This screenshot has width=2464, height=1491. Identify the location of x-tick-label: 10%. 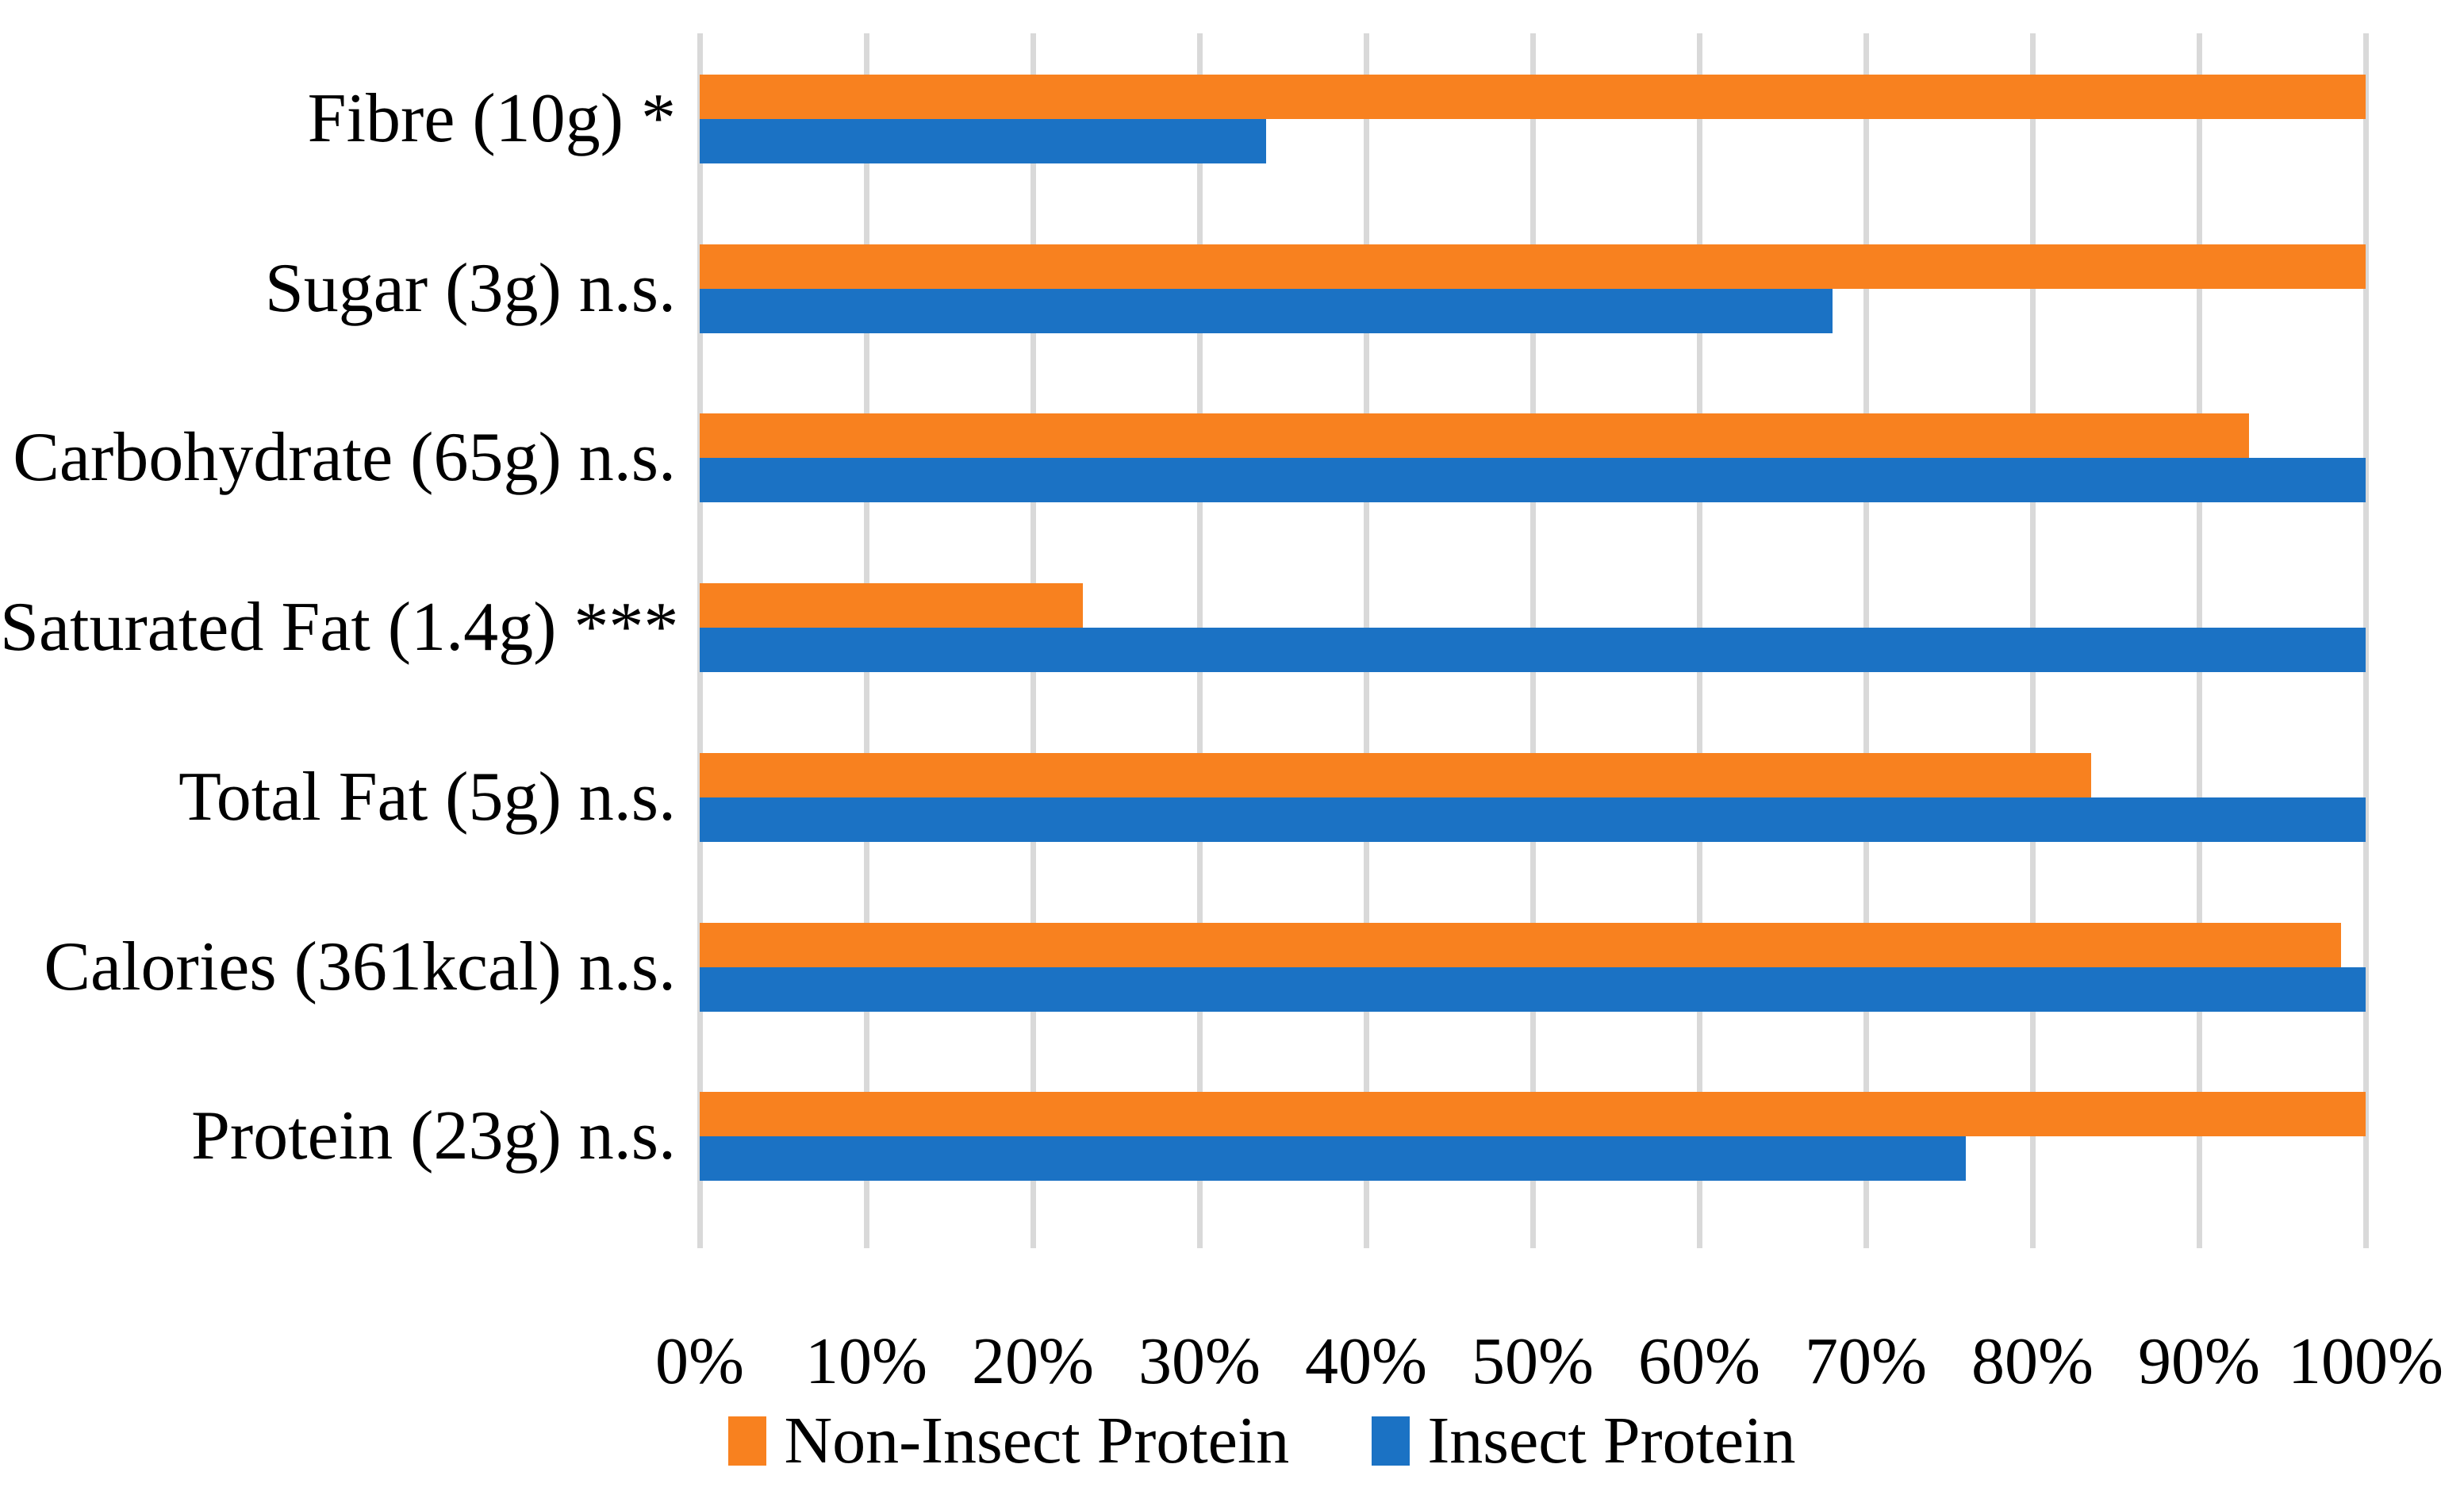
(866, 1361).